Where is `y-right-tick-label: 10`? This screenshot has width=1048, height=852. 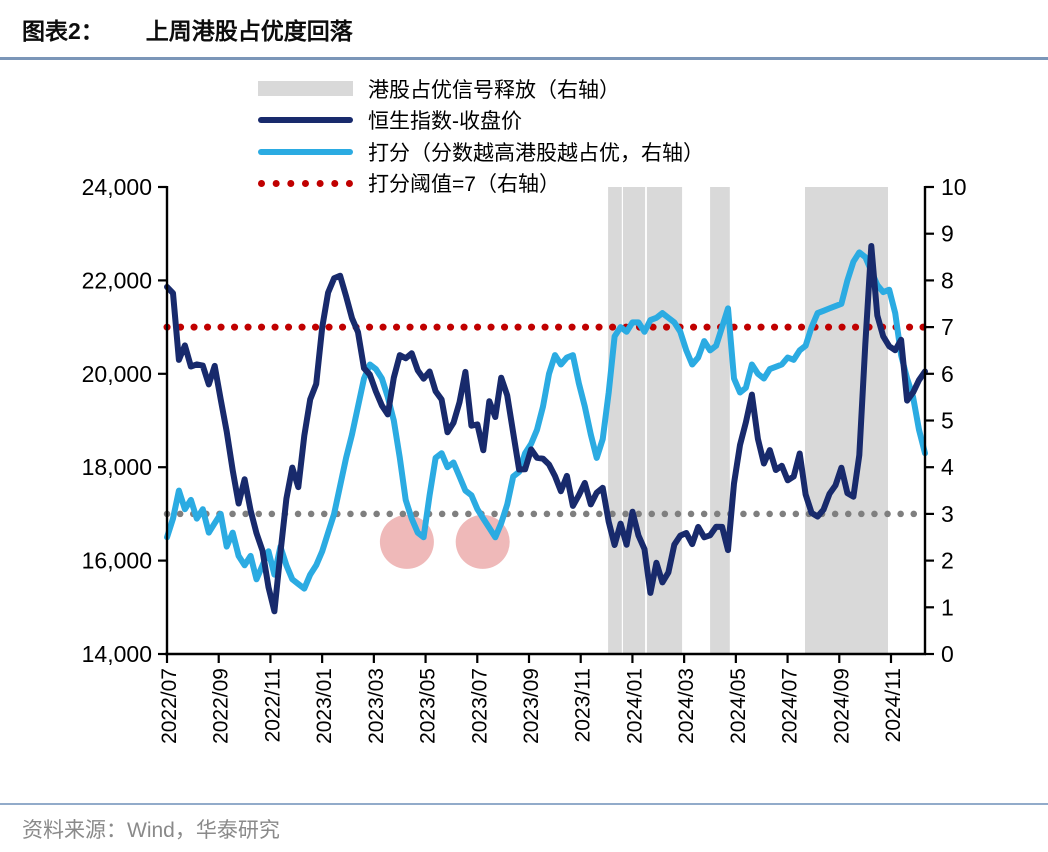
y-right-tick-label: 10 is located at coordinates (954, 187).